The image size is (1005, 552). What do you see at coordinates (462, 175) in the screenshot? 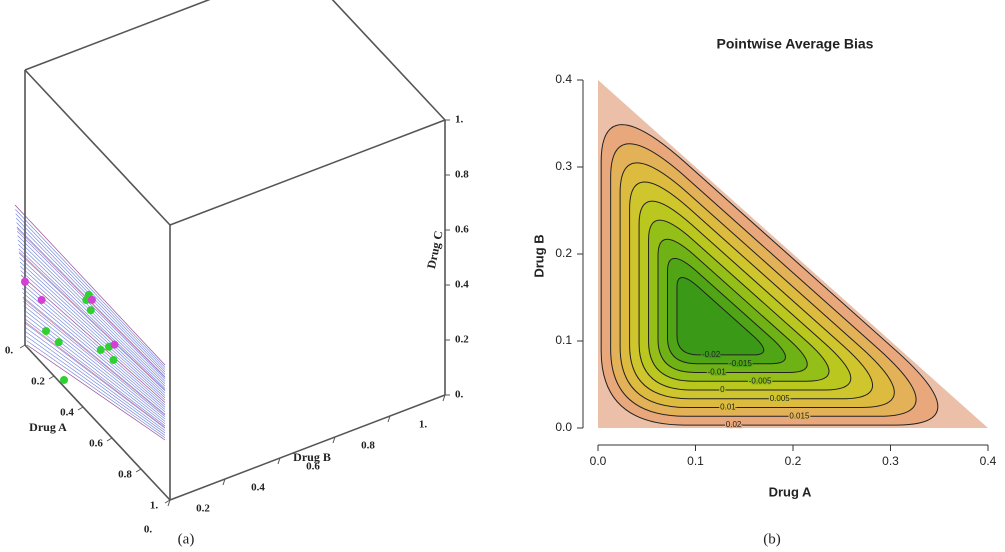
I see `z-tick-label: 0.8` at bounding box center [462, 175].